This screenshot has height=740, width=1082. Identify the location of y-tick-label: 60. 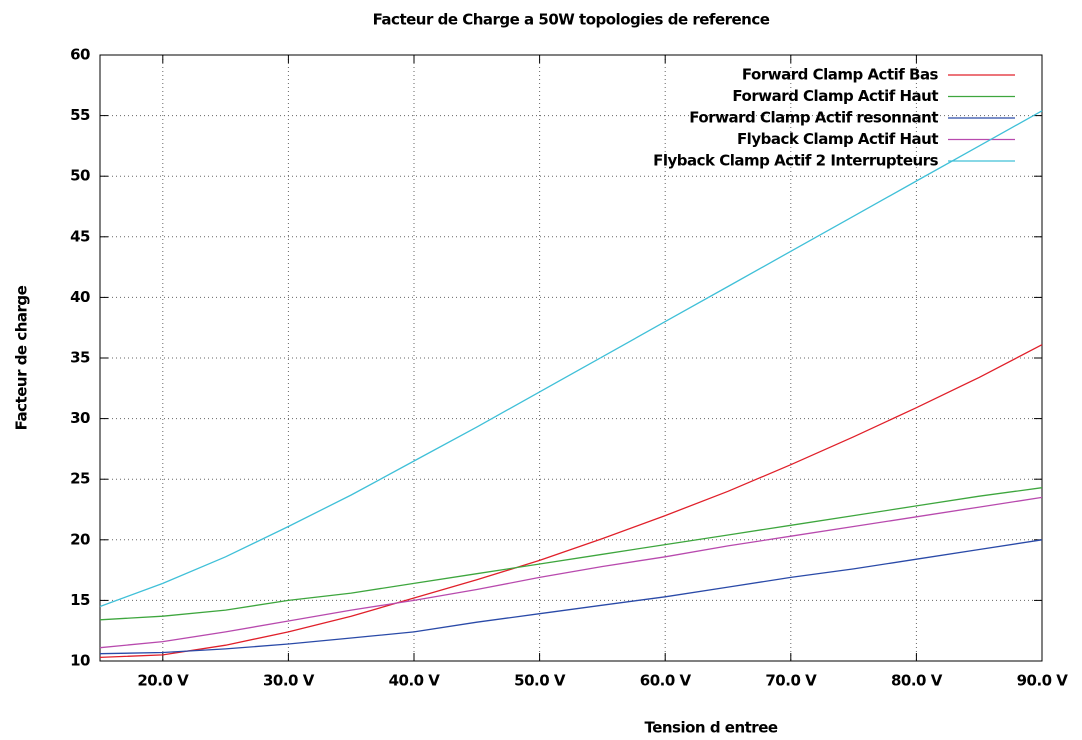
(80, 55).